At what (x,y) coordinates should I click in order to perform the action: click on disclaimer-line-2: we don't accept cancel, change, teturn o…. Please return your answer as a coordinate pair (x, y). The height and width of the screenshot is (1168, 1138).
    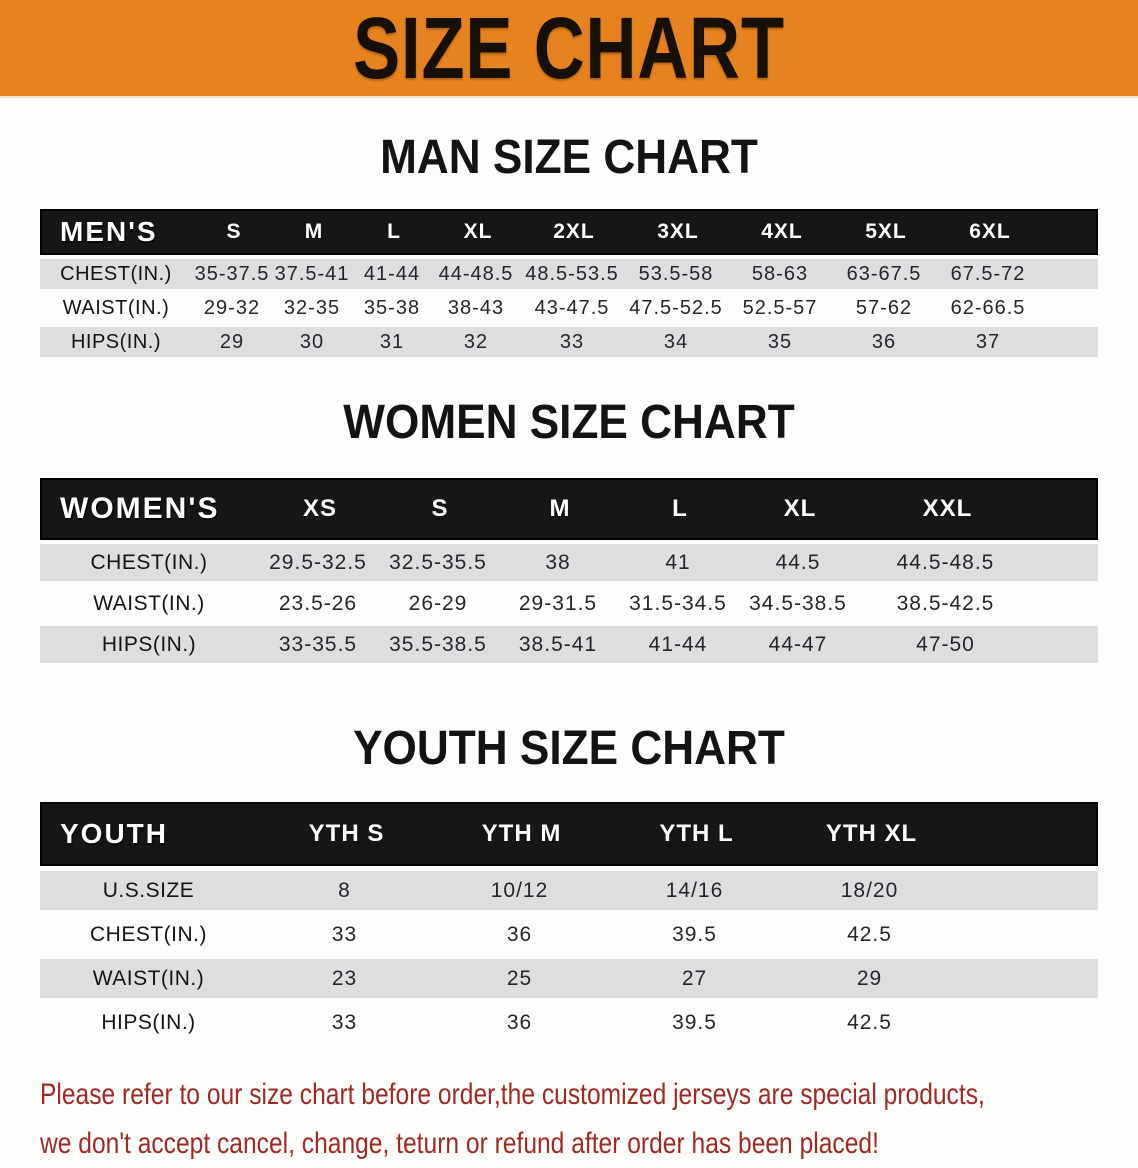
    Looking at the image, I should click on (459, 1143).